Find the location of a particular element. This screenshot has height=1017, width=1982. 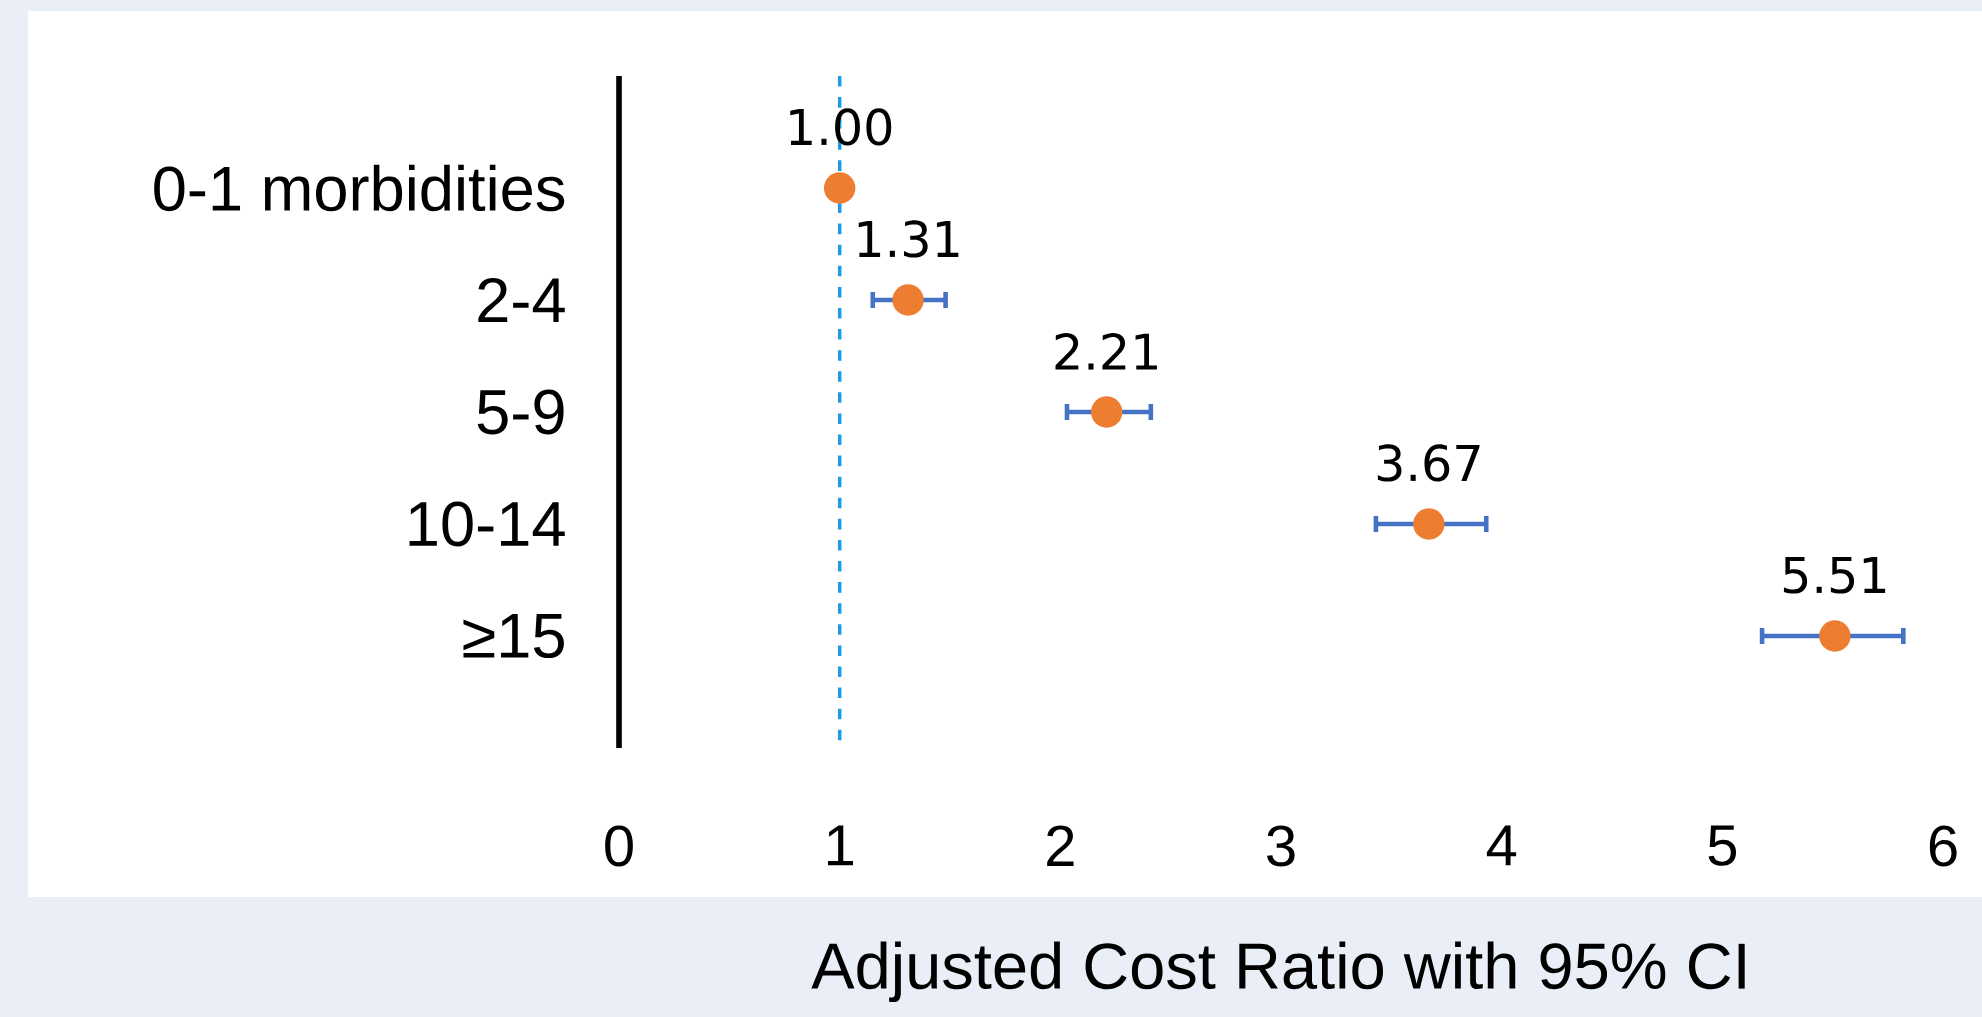

y-tick-label: 5-9 is located at coordinates (520, 412).